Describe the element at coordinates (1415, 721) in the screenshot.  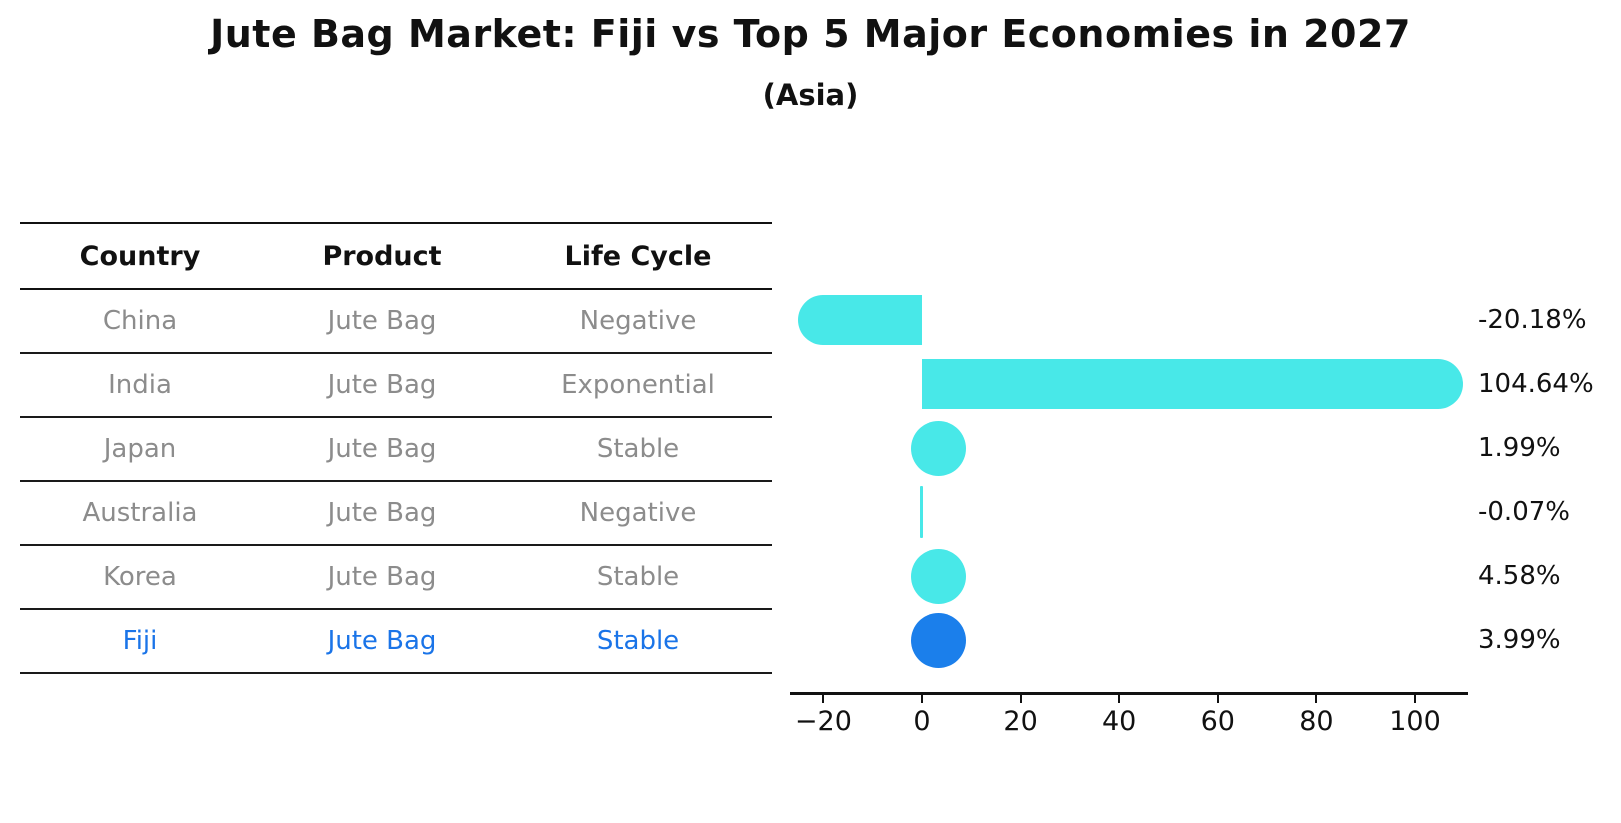
I see `x-tick-label: 100` at that location.